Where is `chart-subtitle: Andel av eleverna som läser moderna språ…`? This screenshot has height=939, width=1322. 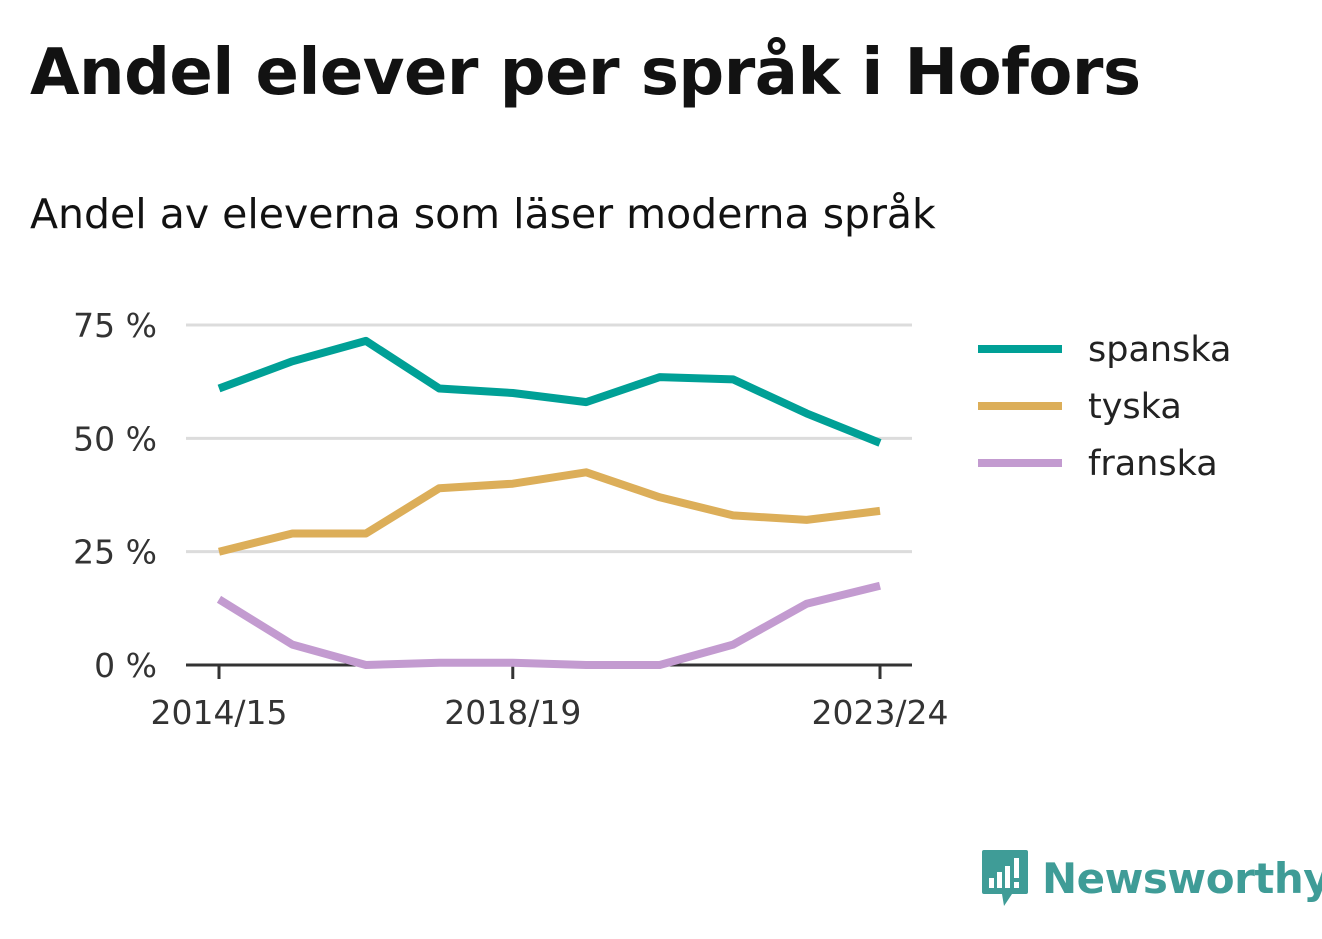
chart-subtitle: Andel av eleverna som läser moderna språ… is located at coordinates (483, 214).